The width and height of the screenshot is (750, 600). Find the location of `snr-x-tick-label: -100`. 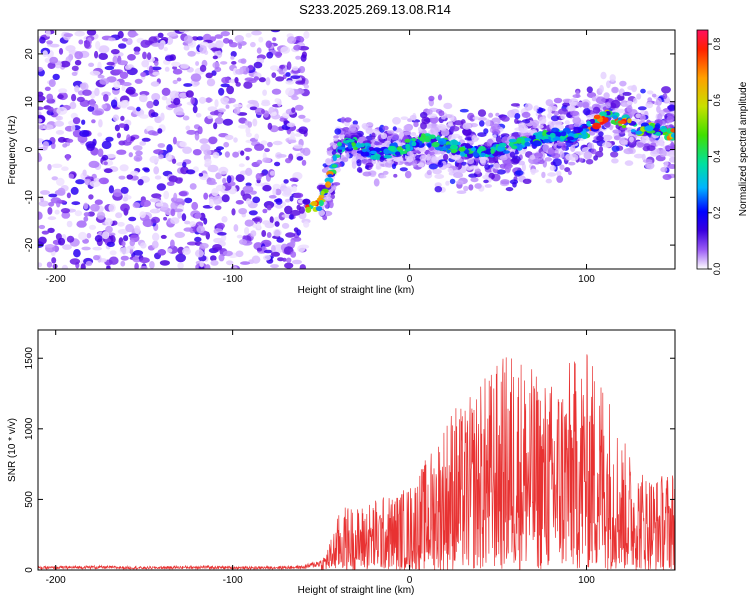

snr-x-tick-label: -100 is located at coordinates (233, 580).